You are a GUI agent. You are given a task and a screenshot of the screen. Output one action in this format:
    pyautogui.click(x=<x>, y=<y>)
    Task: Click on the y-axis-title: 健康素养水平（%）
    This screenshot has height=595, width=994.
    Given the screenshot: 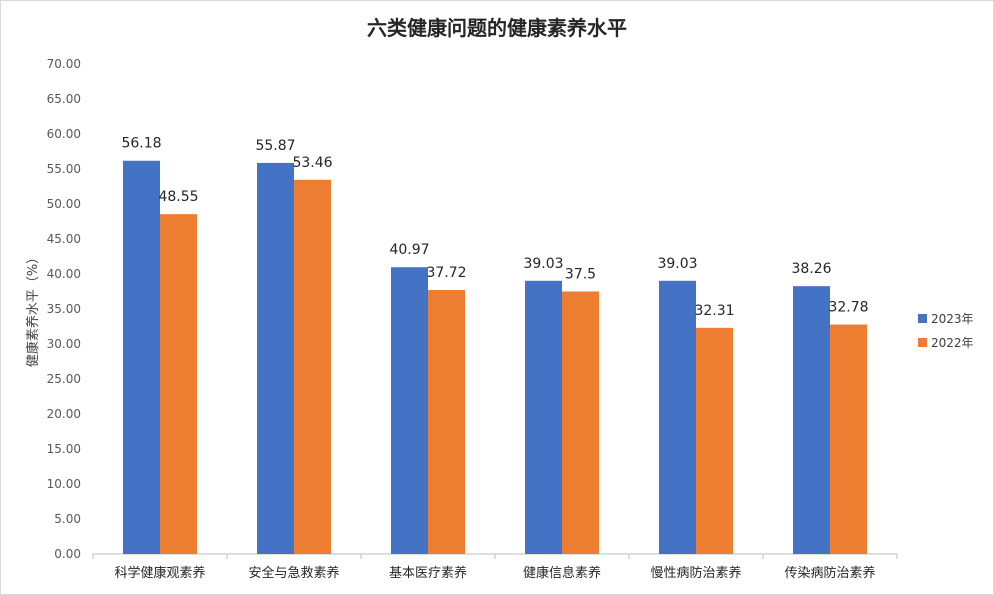 What is the action you would take?
    pyautogui.click(x=33, y=309)
    